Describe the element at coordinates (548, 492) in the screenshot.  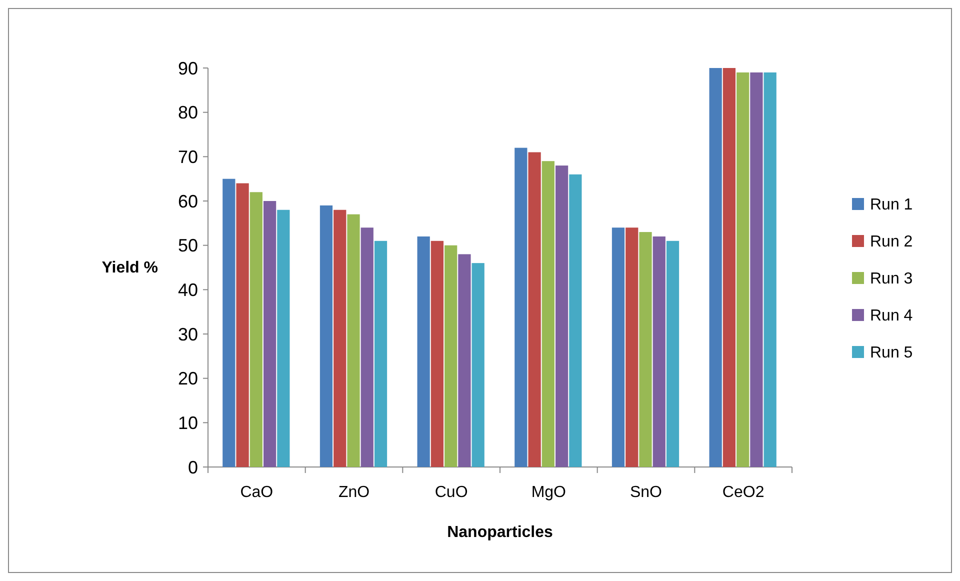
I see `x-tick-label: MgO` at that location.